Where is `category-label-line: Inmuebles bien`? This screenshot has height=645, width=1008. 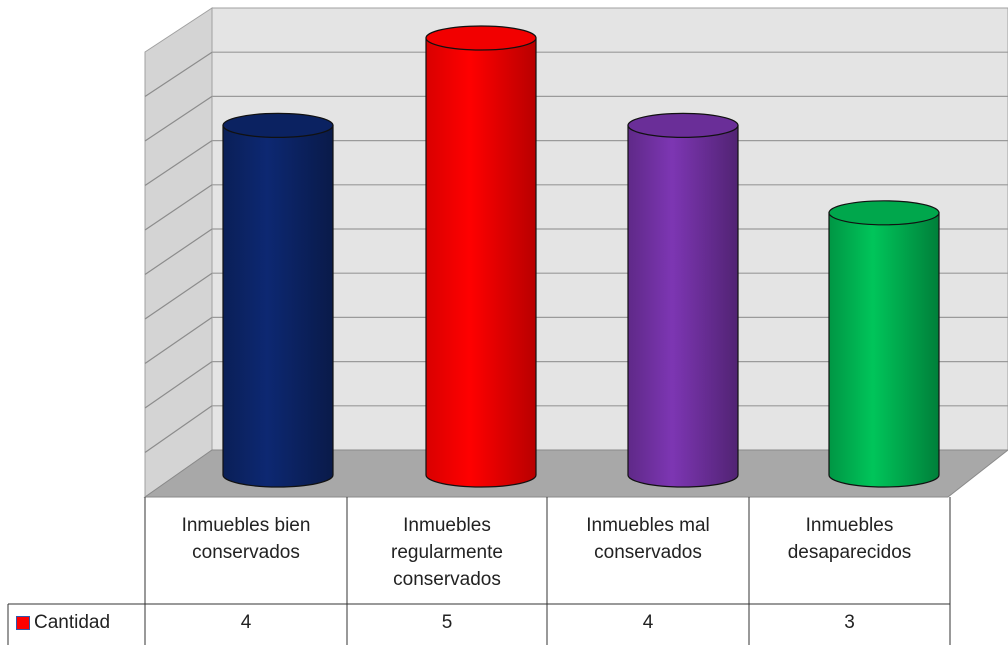
category-label-line: Inmuebles bien is located at coordinates (246, 525).